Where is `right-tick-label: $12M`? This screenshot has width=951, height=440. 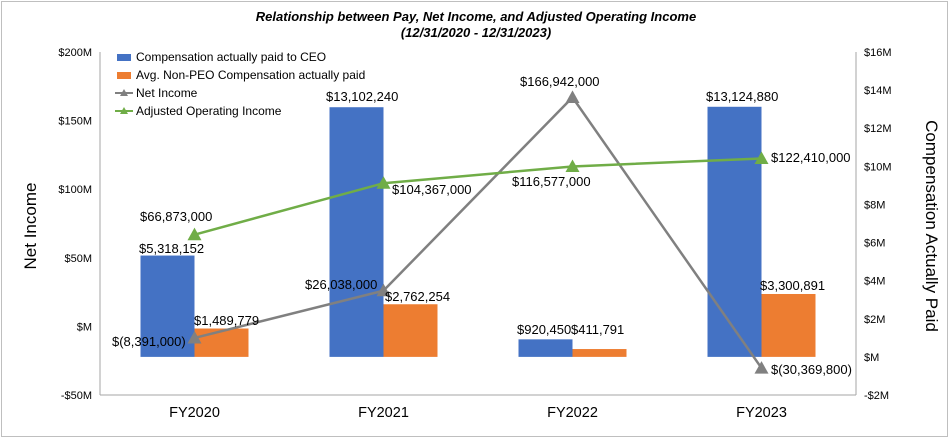 right-tick-label: $12M is located at coordinates (878, 129).